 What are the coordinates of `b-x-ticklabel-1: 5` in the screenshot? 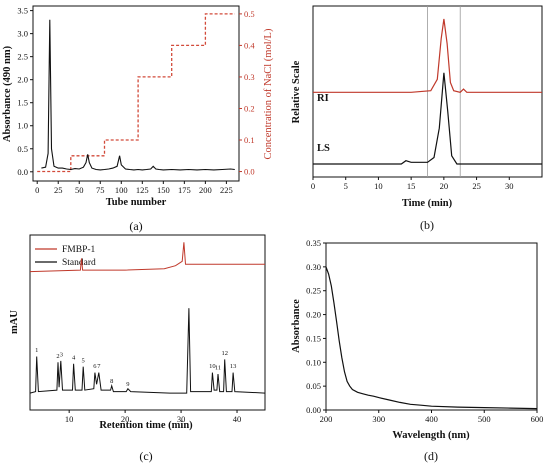 It's located at (346, 186).